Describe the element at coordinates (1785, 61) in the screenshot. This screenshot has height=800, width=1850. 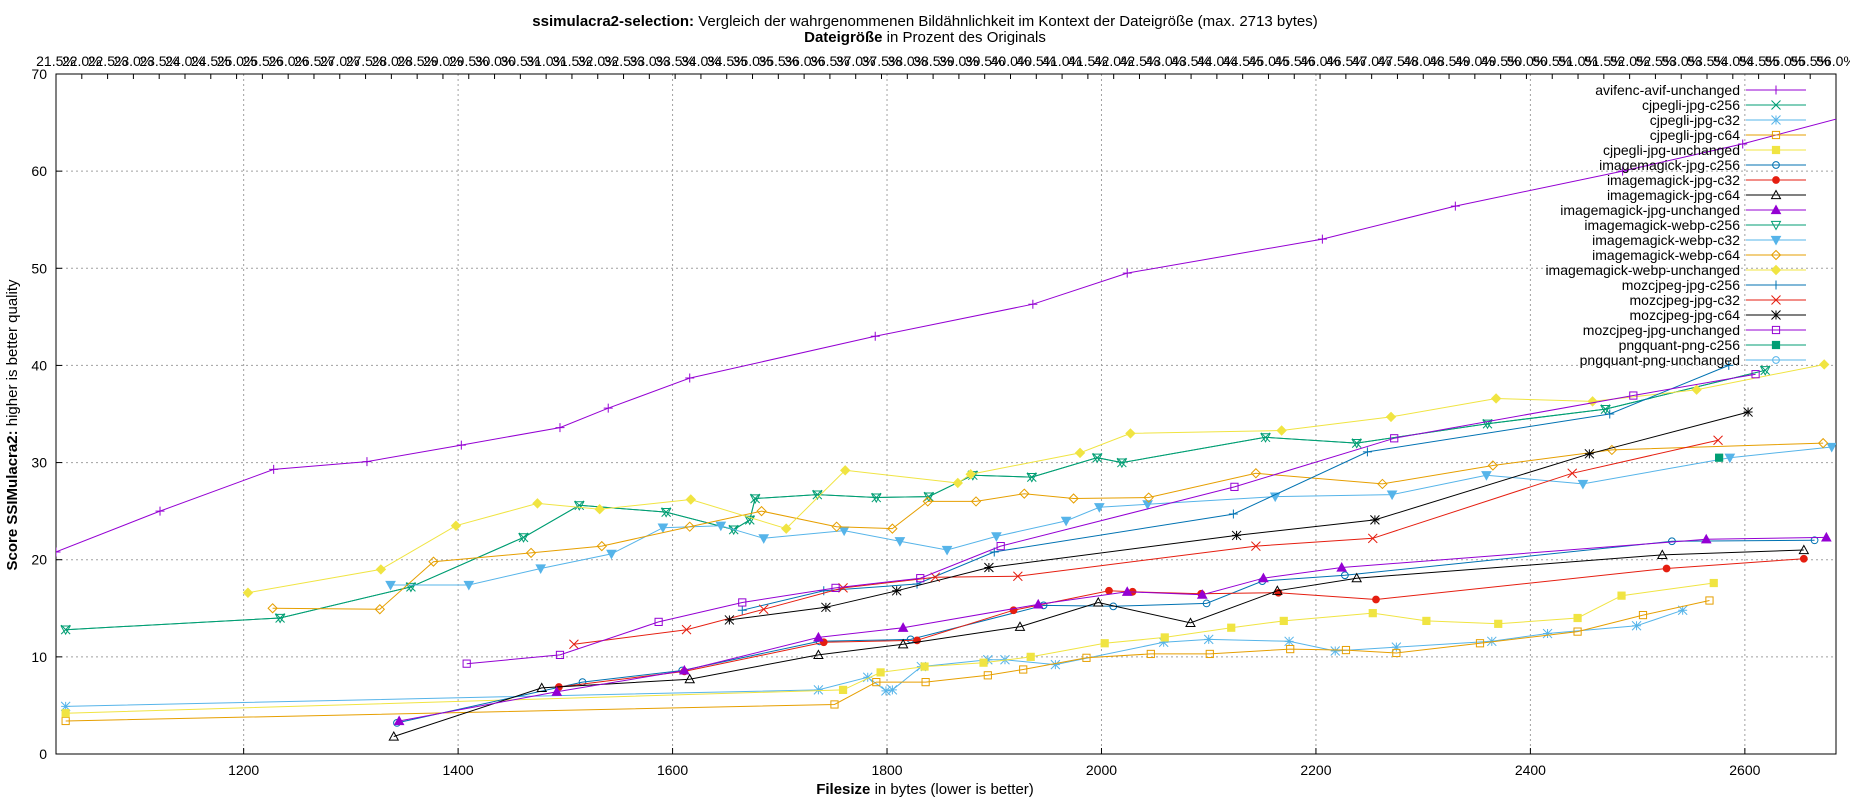
I see `x2-tick-label: 55.0%` at that location.